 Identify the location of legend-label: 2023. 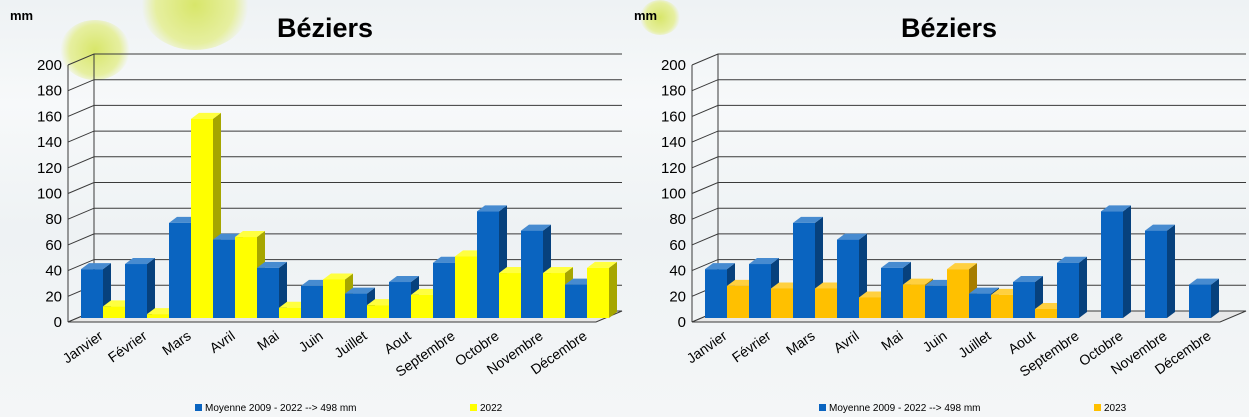
(1115, 408).